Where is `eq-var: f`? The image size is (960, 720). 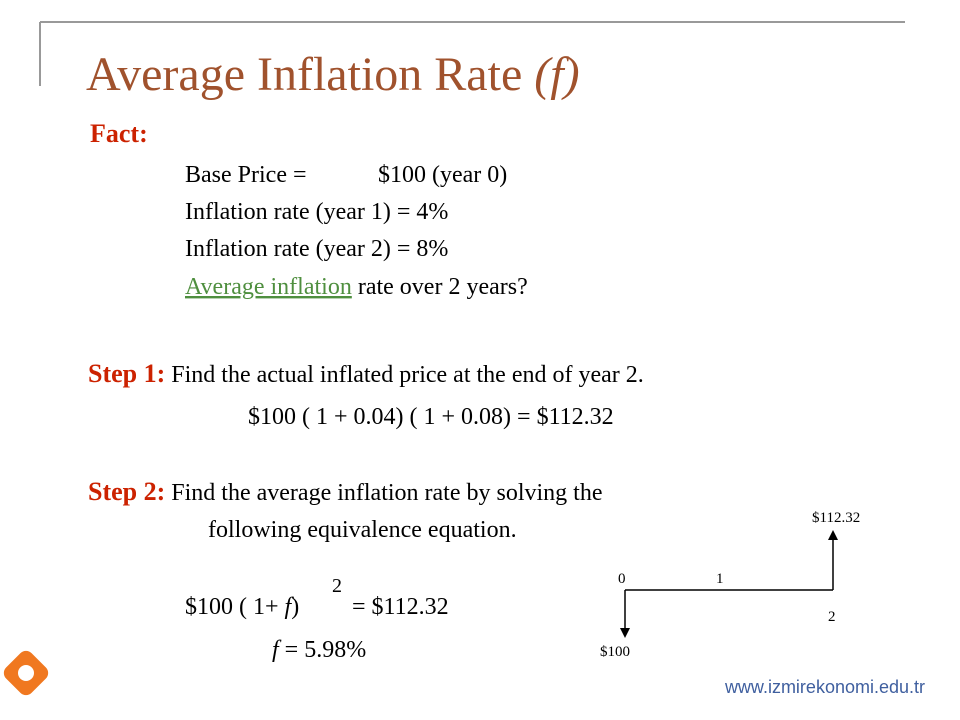 eq-var: f is located at coordinates (290, 607).